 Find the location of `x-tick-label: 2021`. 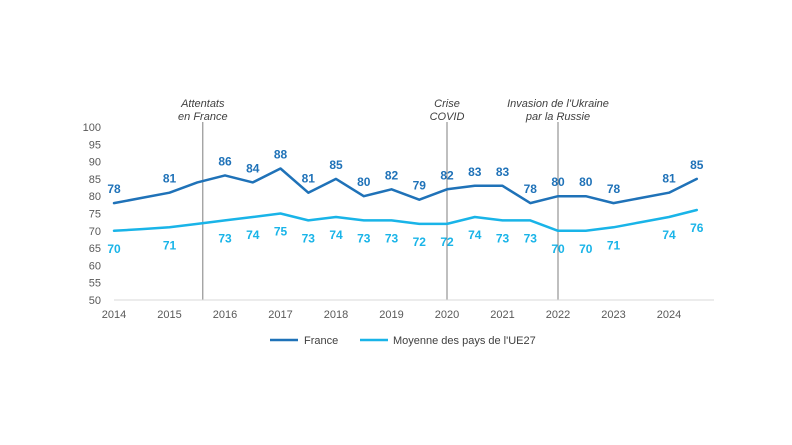

x-tick-label: 2021 is located at coordinates (502, 315).